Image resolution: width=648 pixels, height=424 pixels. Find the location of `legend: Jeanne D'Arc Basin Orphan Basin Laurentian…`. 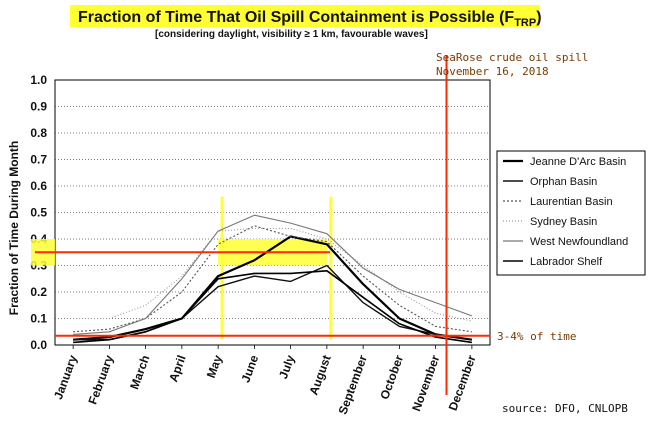

legend: Jeanne D'Arc Basin Orphan Basin Laurentian… is located at coordinates (571, 213).